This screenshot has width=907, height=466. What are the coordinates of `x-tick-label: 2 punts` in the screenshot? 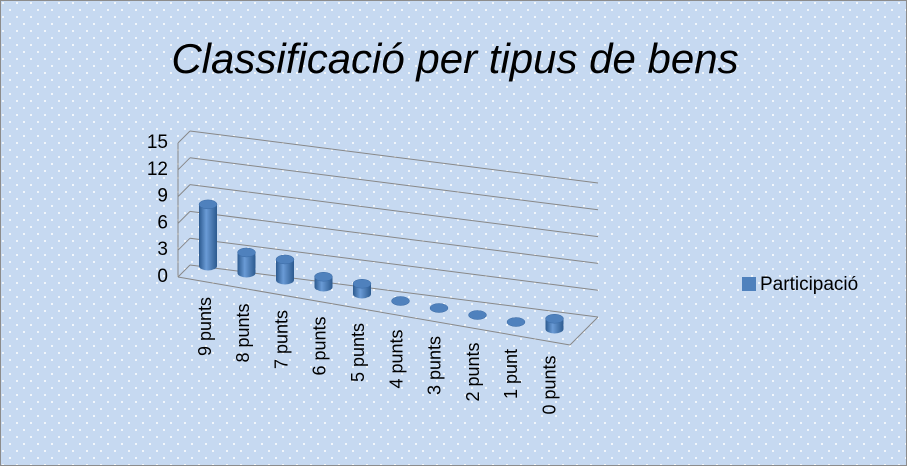 It's located at (473, 371).